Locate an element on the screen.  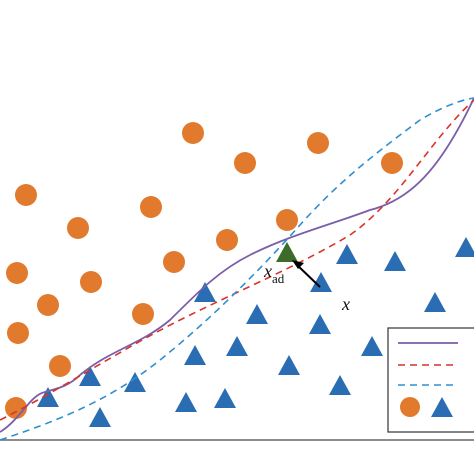
arrow is located at coordinates (308, 275).